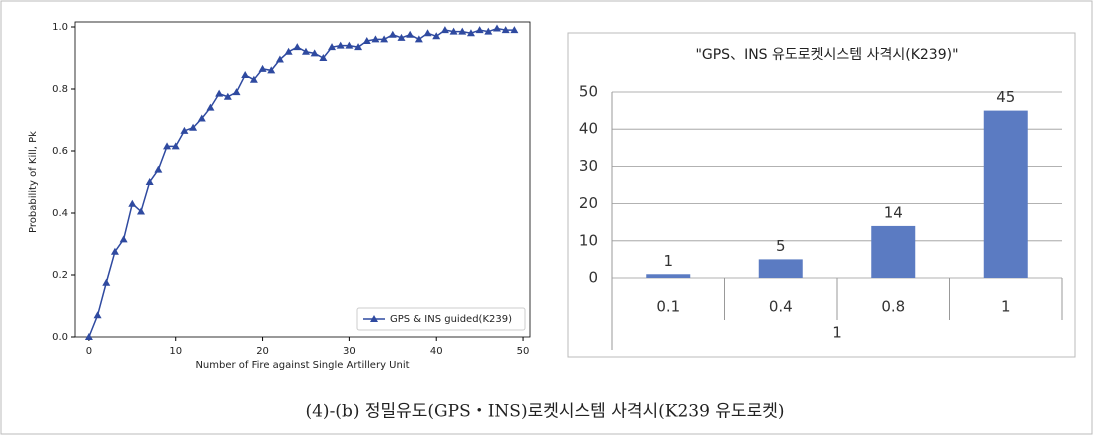  What do you see at coordinates (893, 212) in the screenshot?
I see `data-label: 14` at bounding box center [893, 212].